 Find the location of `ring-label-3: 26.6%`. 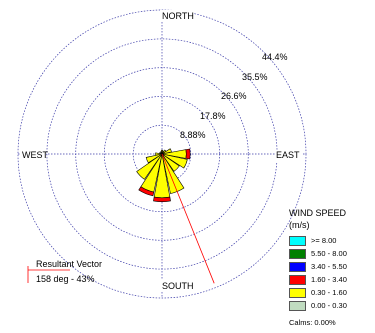

ring-label-3: 26.6% is located at coordinates (234, 96).